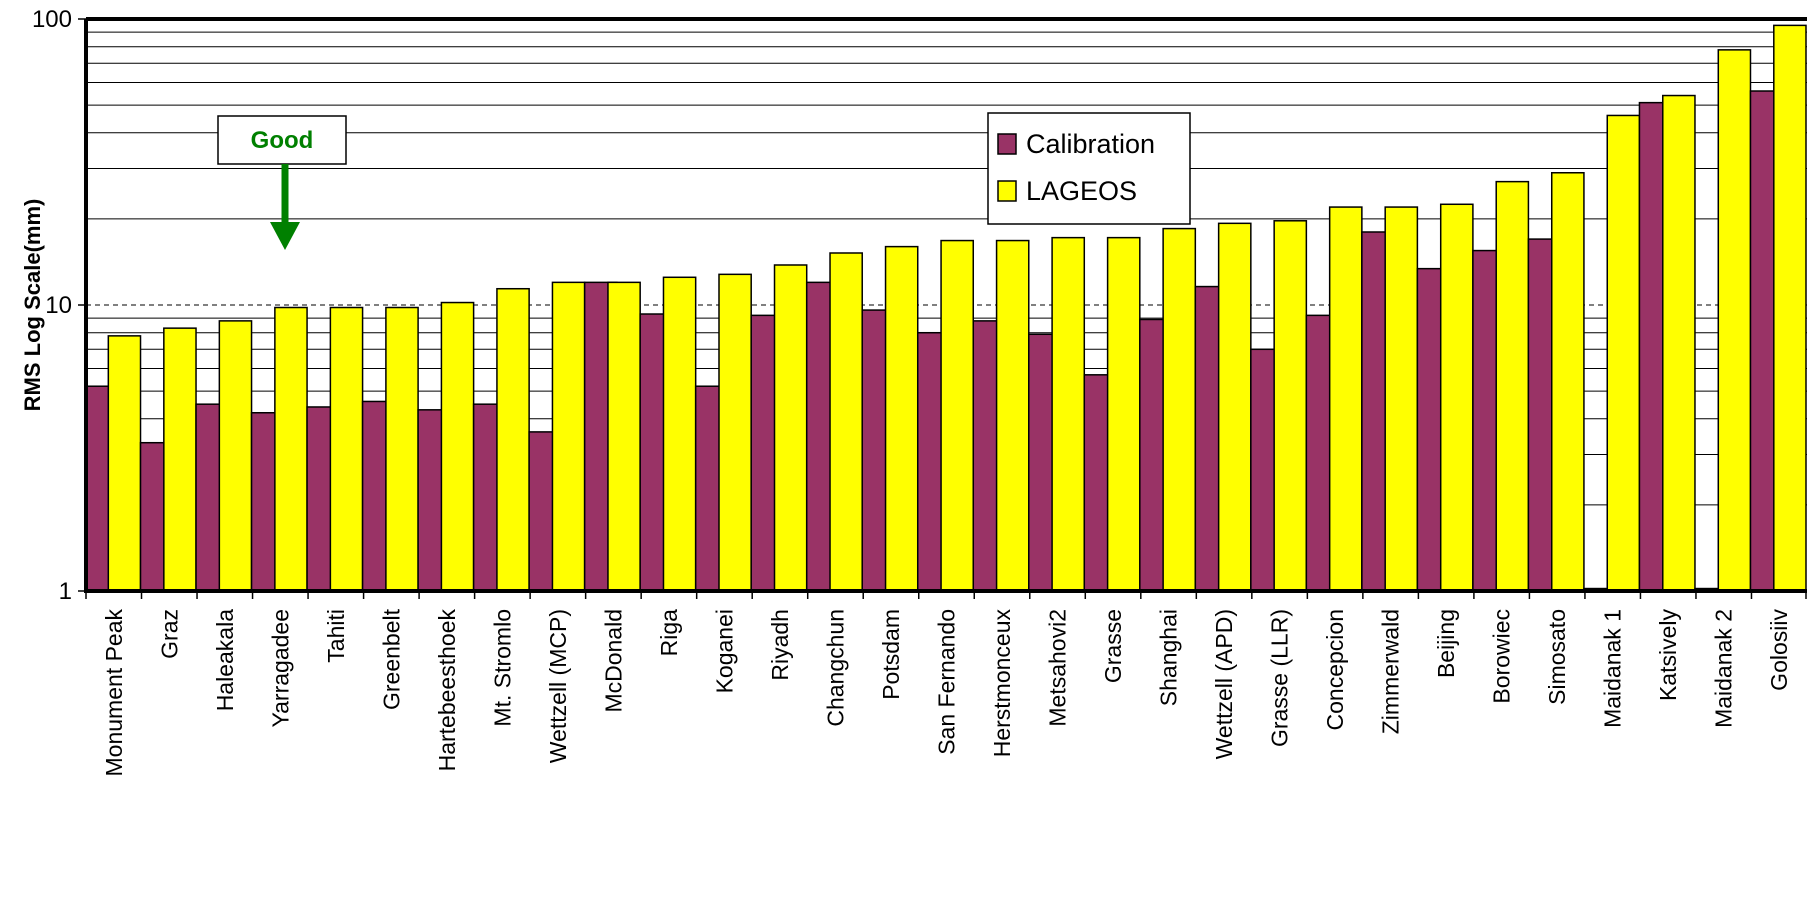 Image resolution: width=1807 pixels, height=913 pixels. What do you see at coordinates (457, 446) in the screenshot?
I see `bar-lageos-hartebeesthoek` at bounding box center [457, 446].